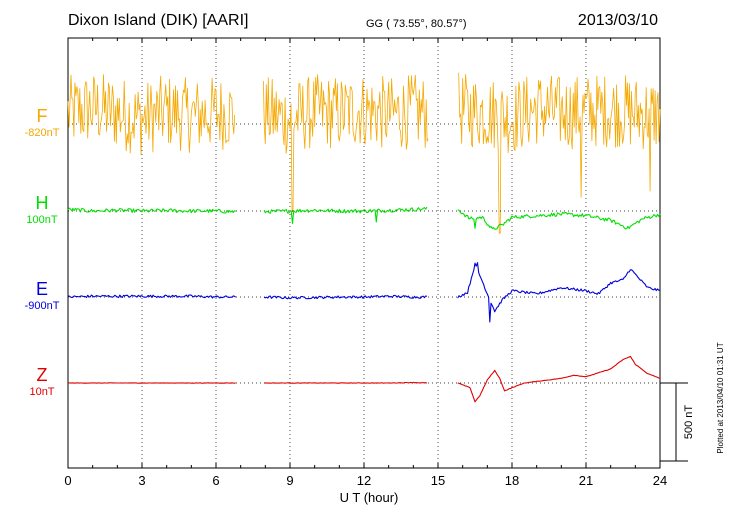 The image size is (730, 520). I want to click on series-line-e, so click(364, 292).